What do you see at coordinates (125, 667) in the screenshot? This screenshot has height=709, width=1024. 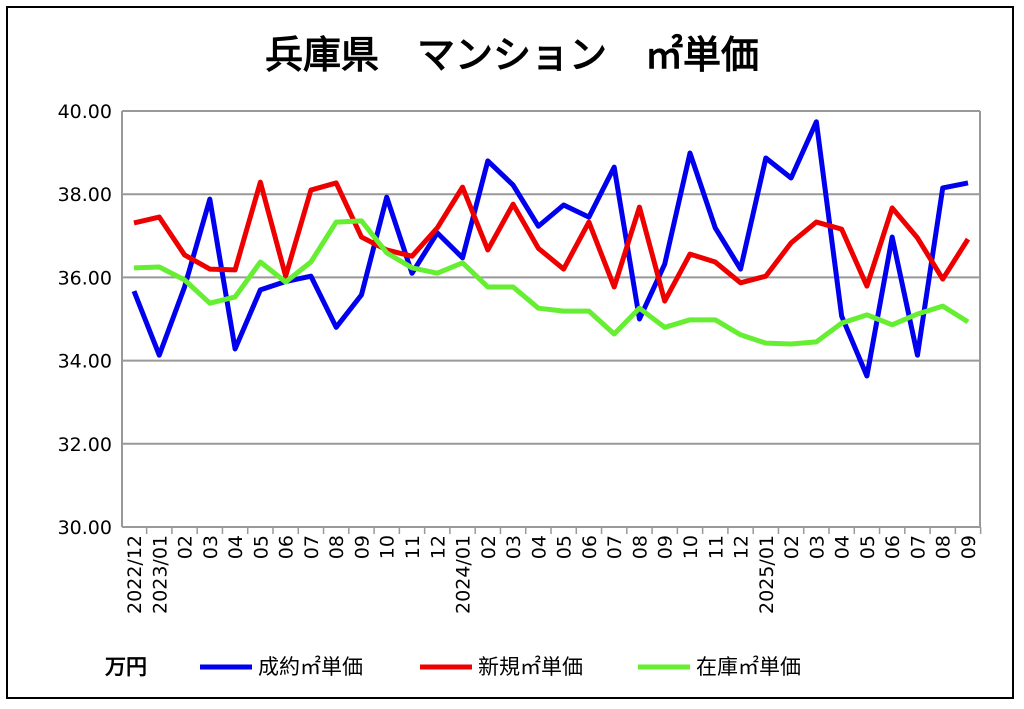 I see `unit-label: 万円` at bounding box center [125, 667].